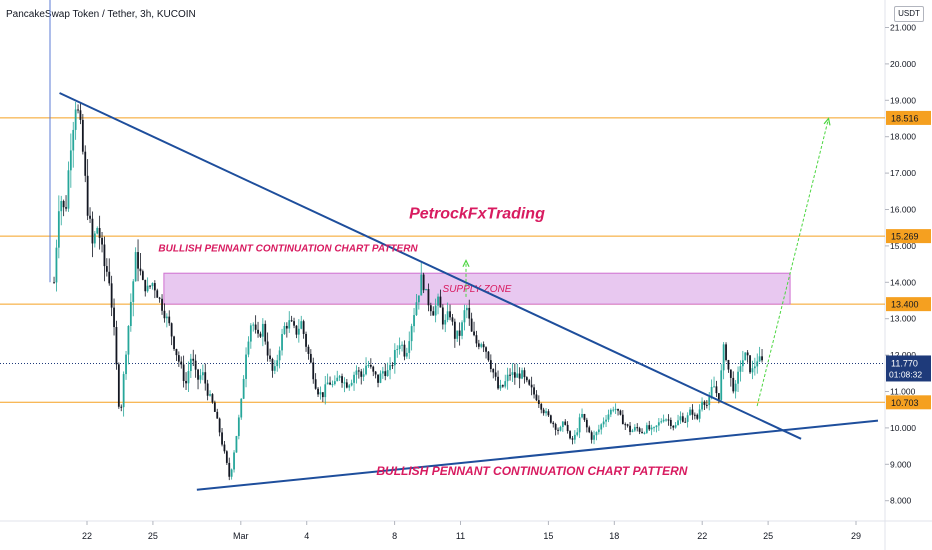 Image resolution: width=932 pixels, height=550 pixels. I want to click on currency-badge: USDT, so click(909, 14).